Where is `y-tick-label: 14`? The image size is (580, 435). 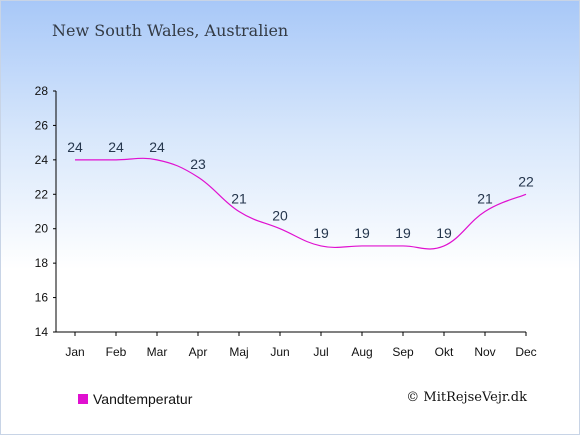
y-tick-label: 14 is located at coordinates (42, 332).